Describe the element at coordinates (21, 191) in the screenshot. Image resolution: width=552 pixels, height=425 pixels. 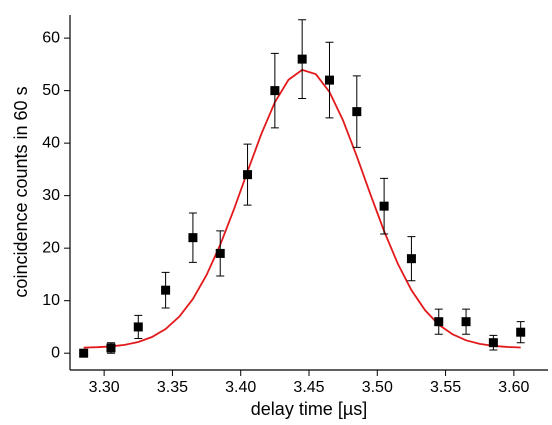
I see `y-axis-title: coincidence counts in 60 s` at that location.